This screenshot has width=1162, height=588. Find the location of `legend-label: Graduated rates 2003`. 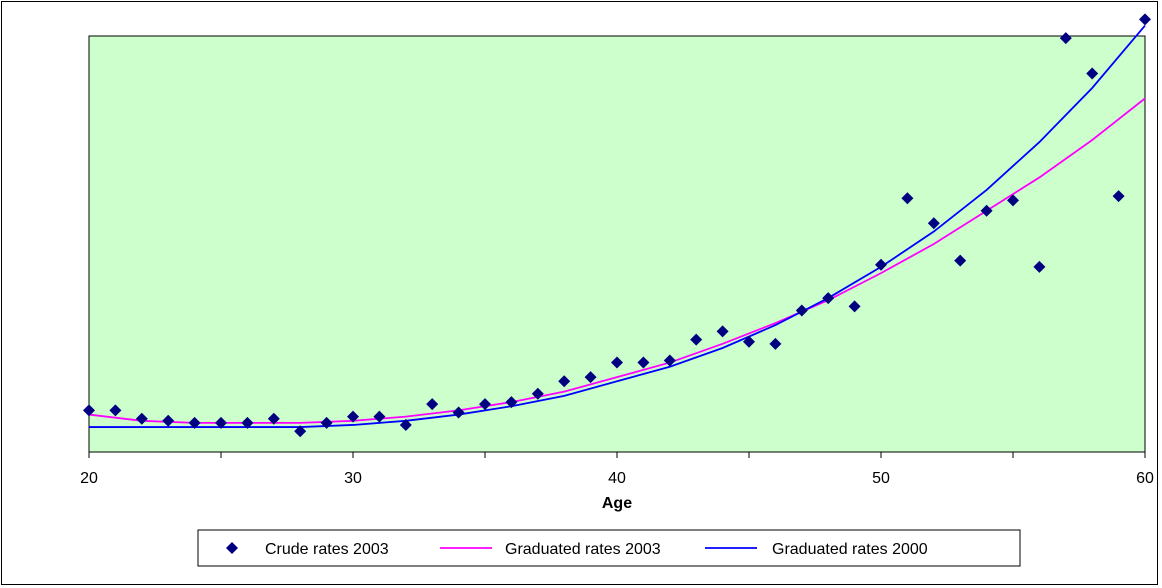

legend-label: Graduated rates 2003 is located at coordinates (583, 549).